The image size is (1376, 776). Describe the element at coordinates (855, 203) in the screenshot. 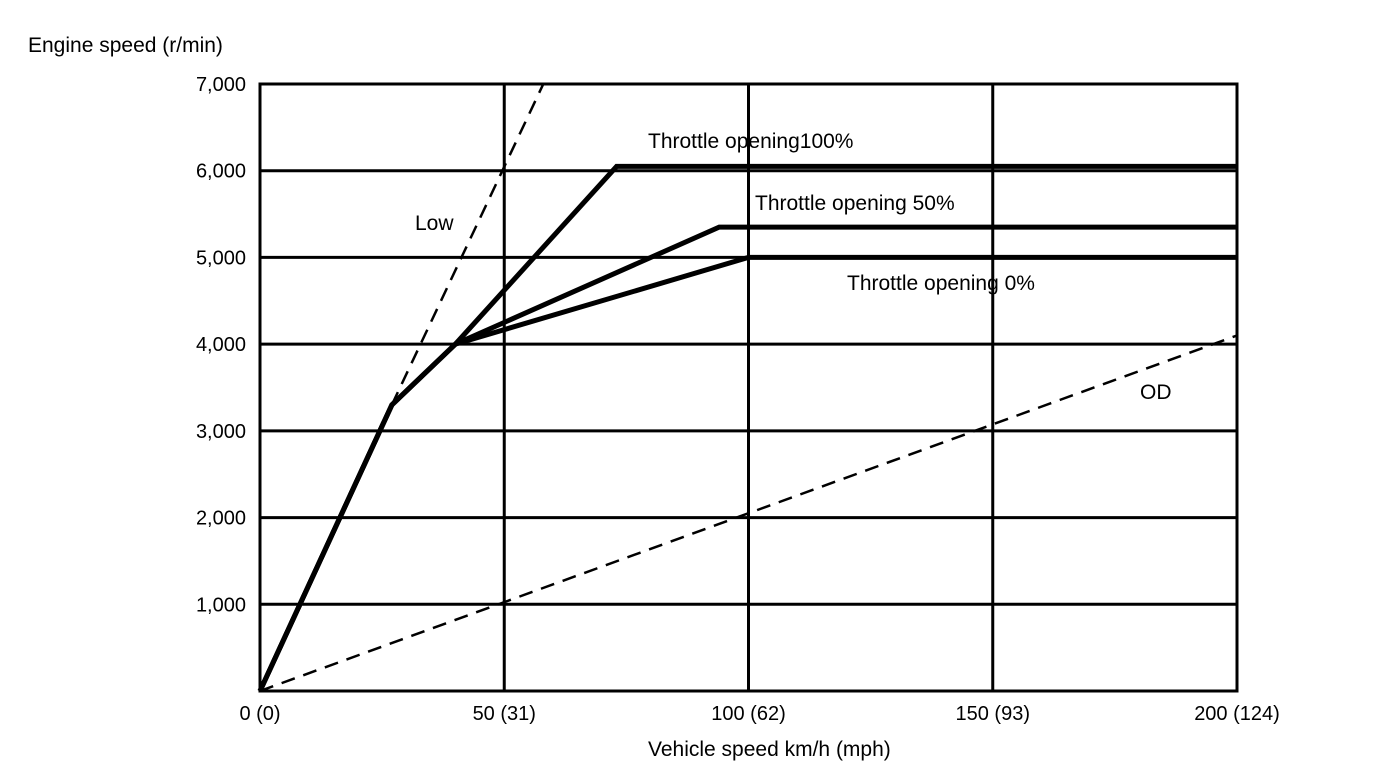

I see `series-label-2: Throttle opening 50%` at that location.